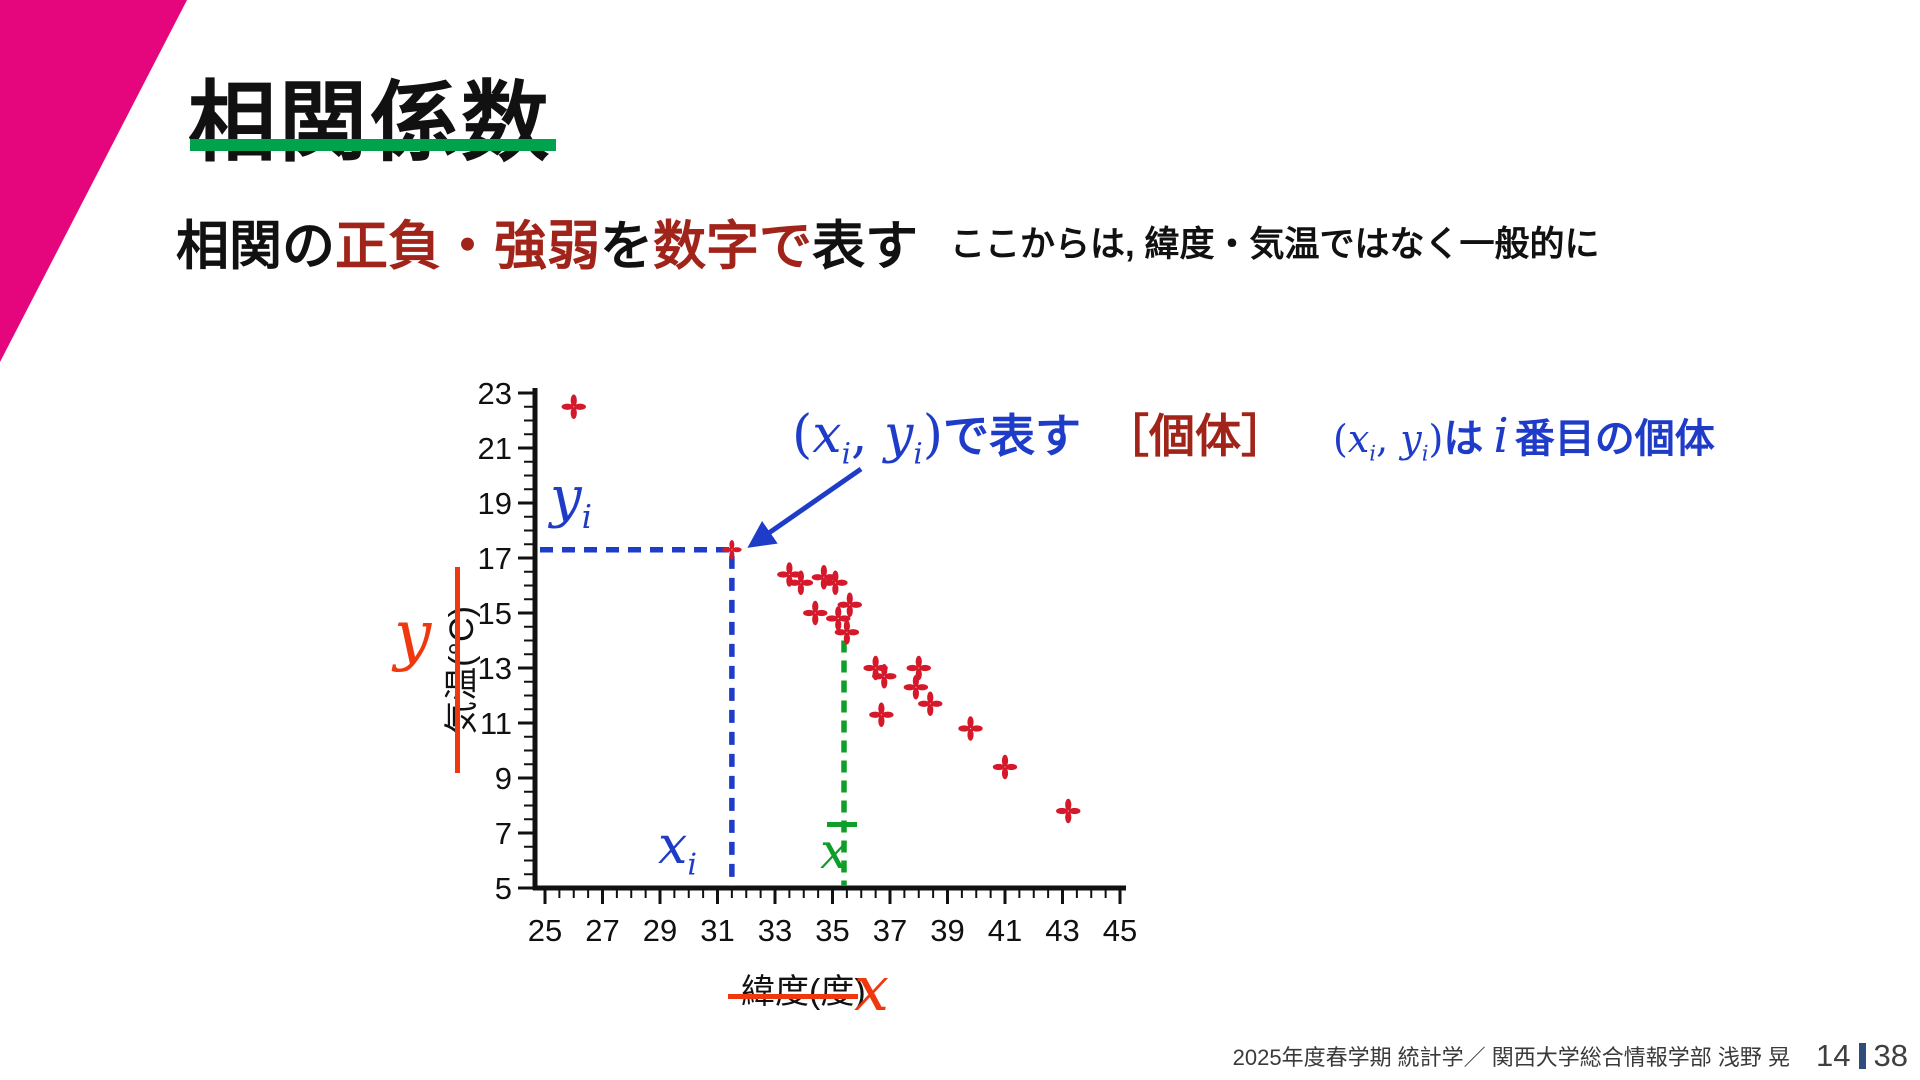 Image resolution: width=1920 pixels, height=1080 pixels. Describe the element at coordinates (495, 558) in the screenshot. I see `y-tick-label: 17` at that location.